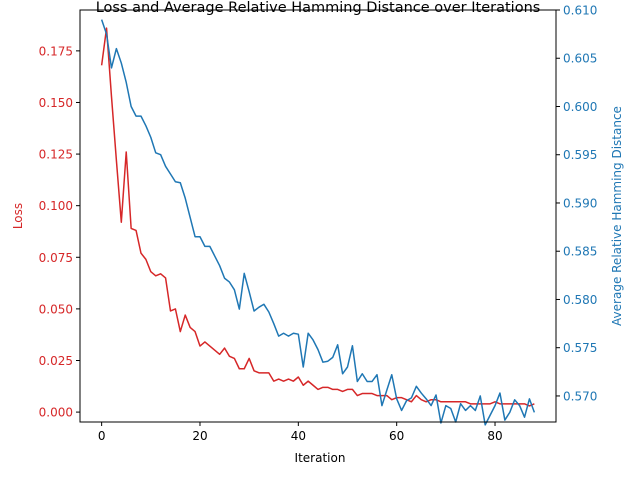 The height and width of the screenshot is (480, 640). Describe the element at coordinates (580, 11) in the screenshot. I see `right-y-tick-label: 0.610` at that location.